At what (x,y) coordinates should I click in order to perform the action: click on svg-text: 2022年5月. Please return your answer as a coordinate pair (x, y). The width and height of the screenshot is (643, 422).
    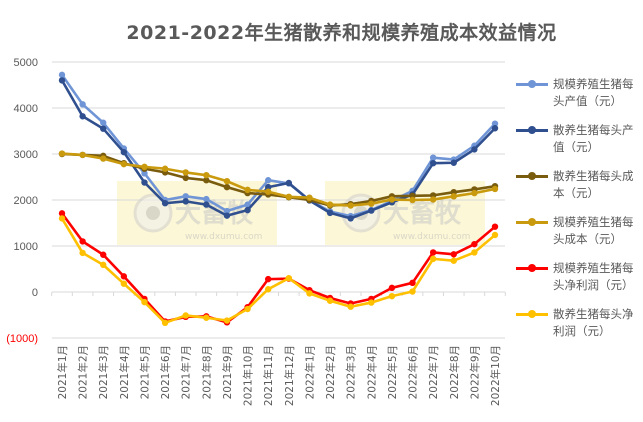
    Looking at the image, I should click on (392, 372).